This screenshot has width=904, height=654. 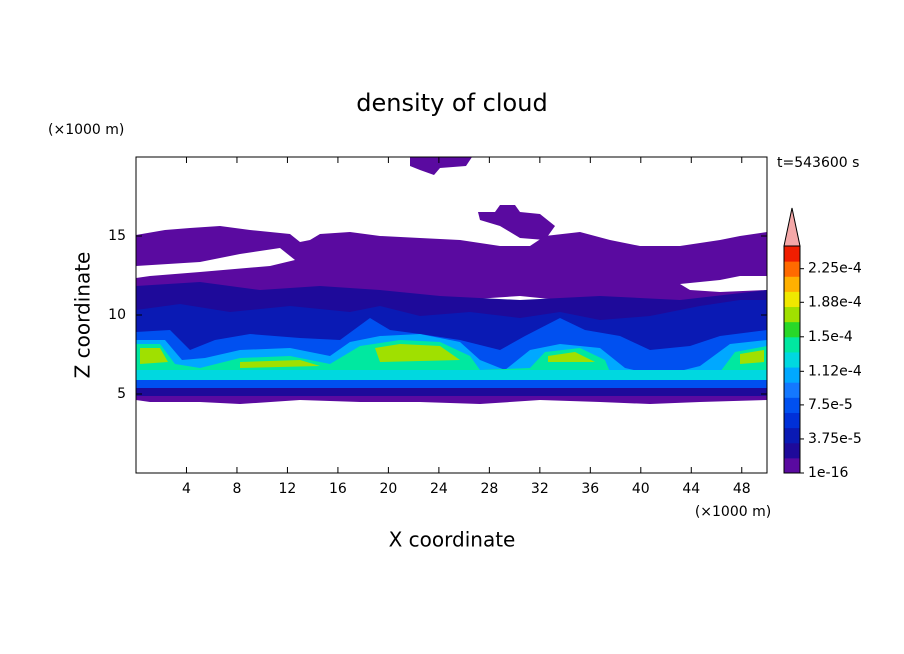 I want to click on time-label: t=543600 s, so click(x=818, y=163).